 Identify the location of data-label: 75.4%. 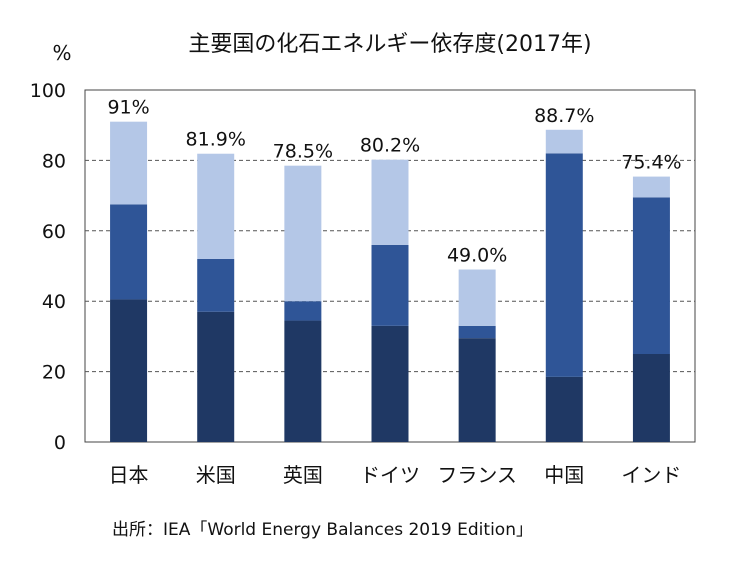
(651, 163).